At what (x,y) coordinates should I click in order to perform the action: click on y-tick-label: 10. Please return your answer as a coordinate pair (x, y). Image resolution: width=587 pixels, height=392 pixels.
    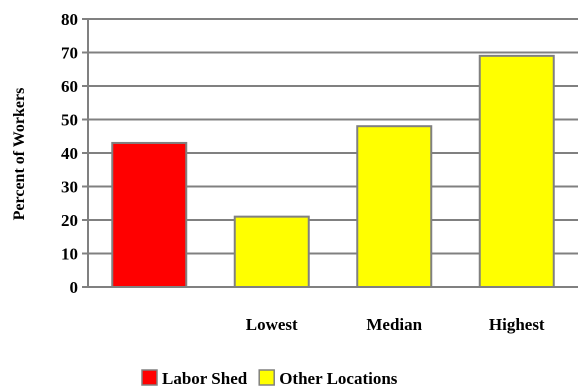
    Looking at the image, I should click on (69, 254).